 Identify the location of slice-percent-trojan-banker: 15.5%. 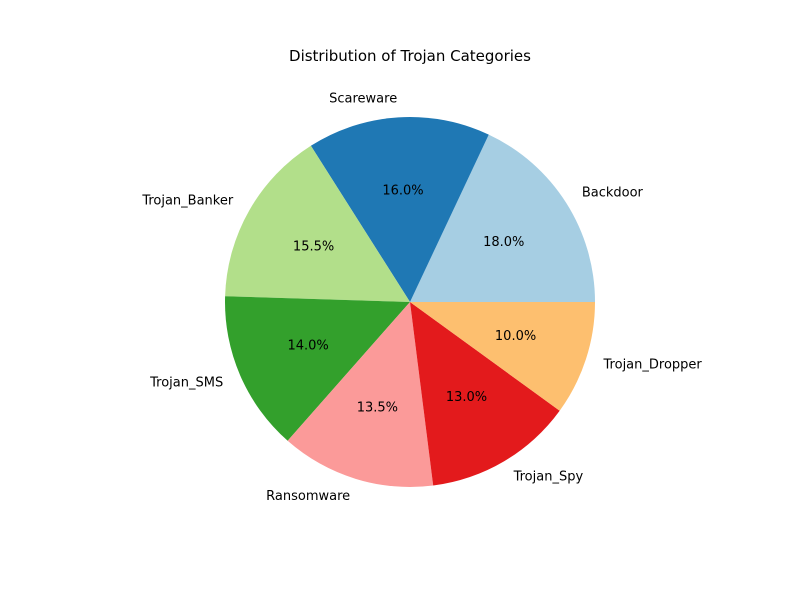
(313, 247).